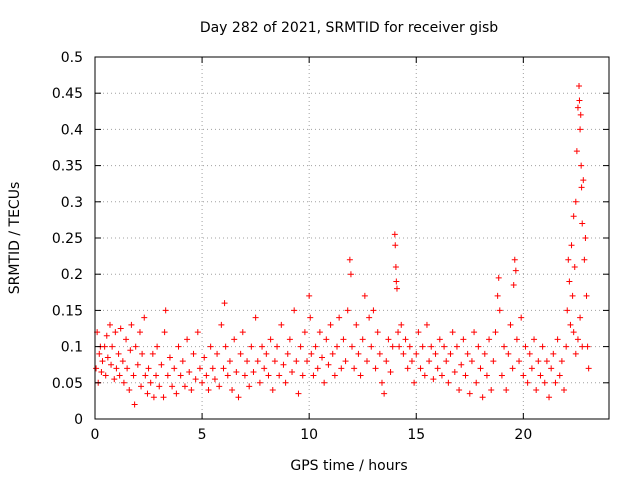 The width and height of the screenshot is (640, 480). What do you see at coordinates (416, 435) in the screenshot?
I see `x-tick-label: 15` at bounding box center [416, 435].